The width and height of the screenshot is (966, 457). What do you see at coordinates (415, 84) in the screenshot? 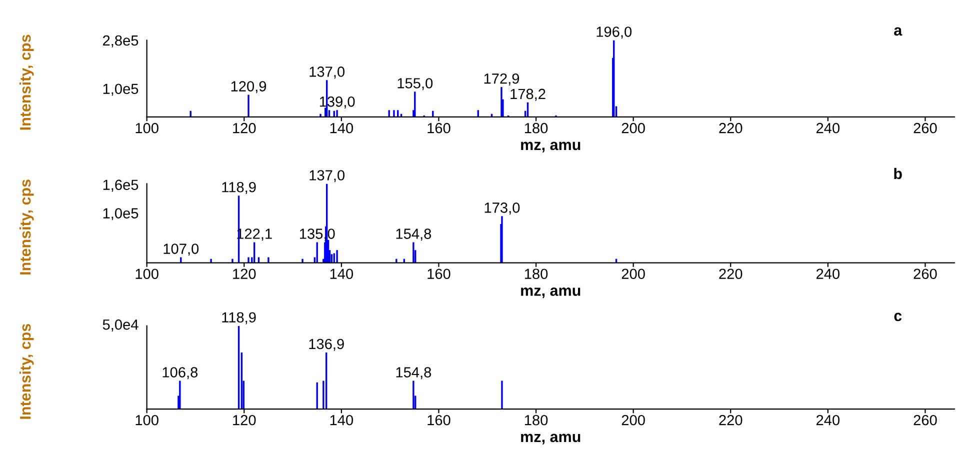
I see `annotation: 155,0` at bounding box center [415, 84].